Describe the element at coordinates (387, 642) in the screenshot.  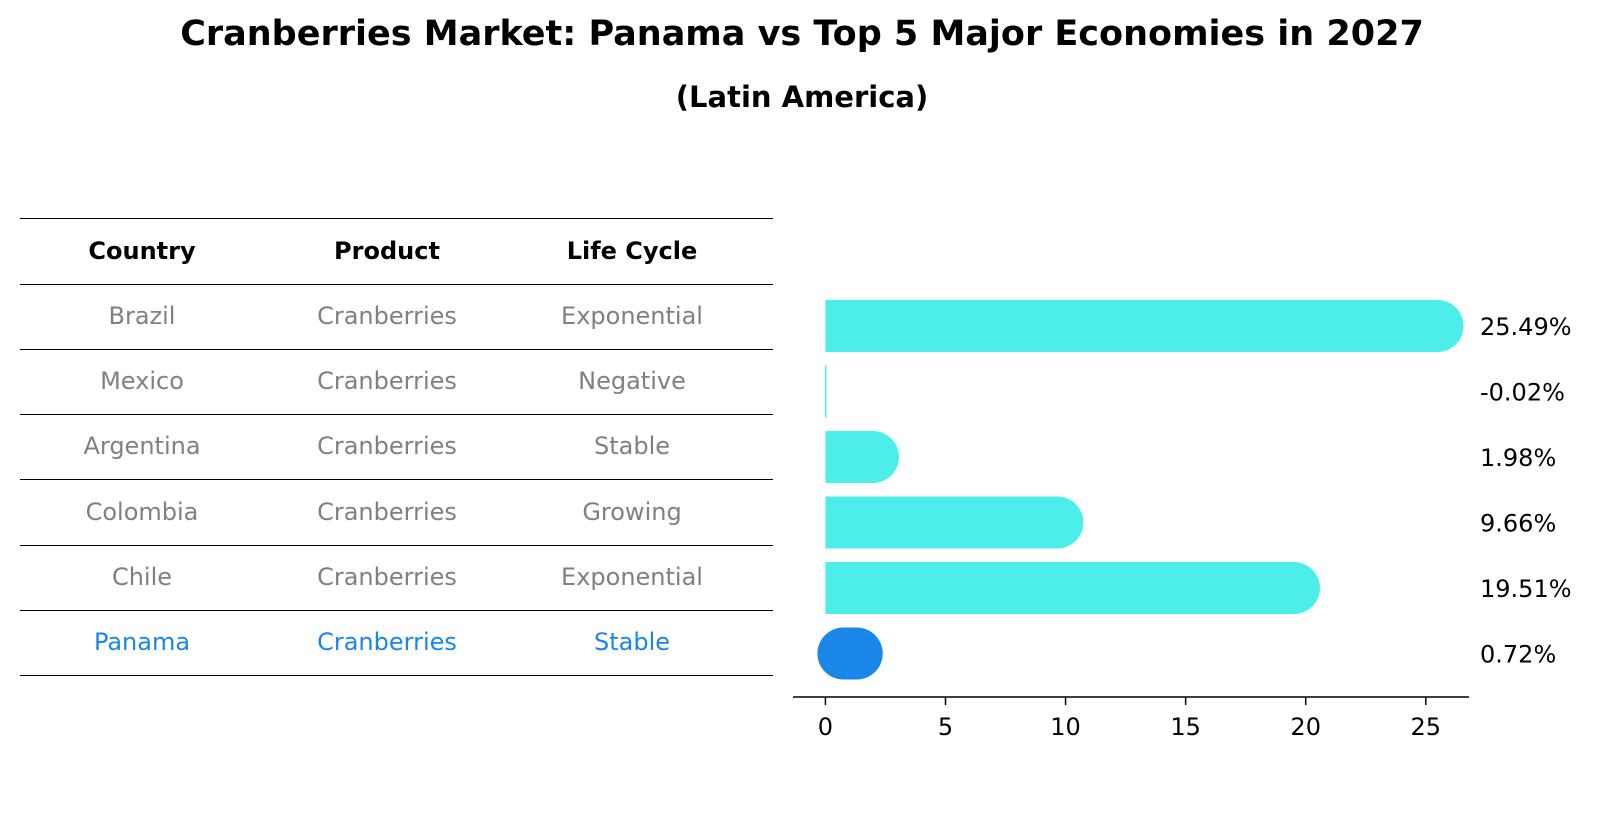
I see `cell-product-highlight: Cranberries` at that location.